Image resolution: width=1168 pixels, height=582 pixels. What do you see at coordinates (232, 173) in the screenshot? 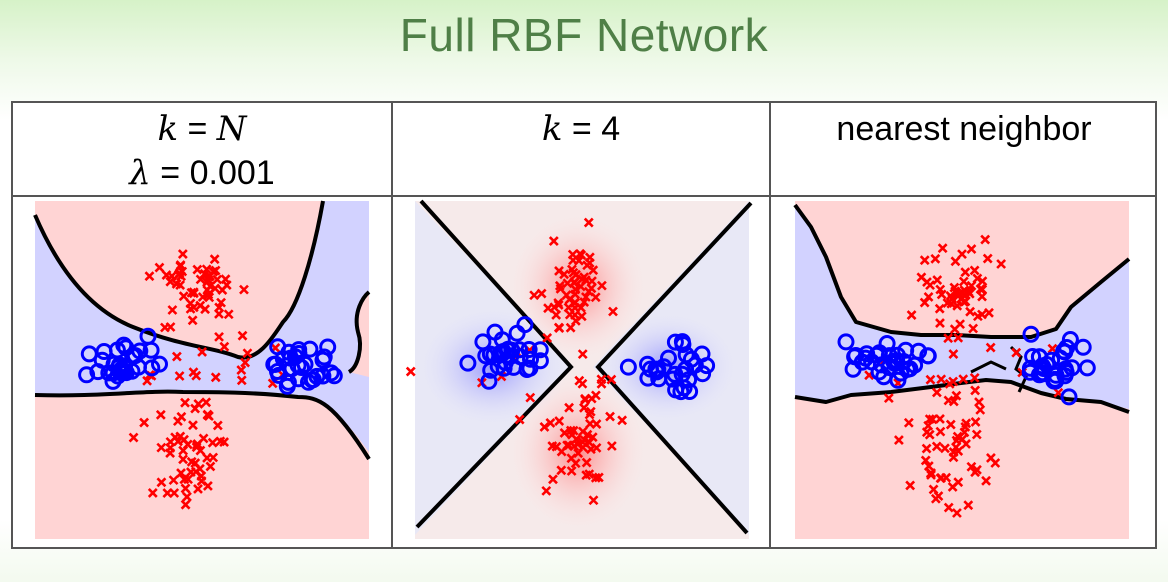
I see `value-lambda: 0.001` at bounding box center [232, 173].